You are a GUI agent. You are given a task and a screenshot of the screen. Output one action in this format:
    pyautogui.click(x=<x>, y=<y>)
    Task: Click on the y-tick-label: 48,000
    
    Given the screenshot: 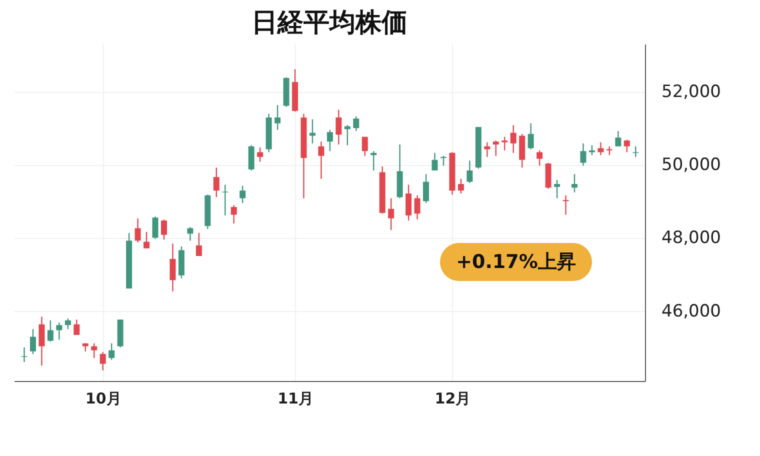 What is the action you would take?
    pyautogui.click(x=691, y=238)
    